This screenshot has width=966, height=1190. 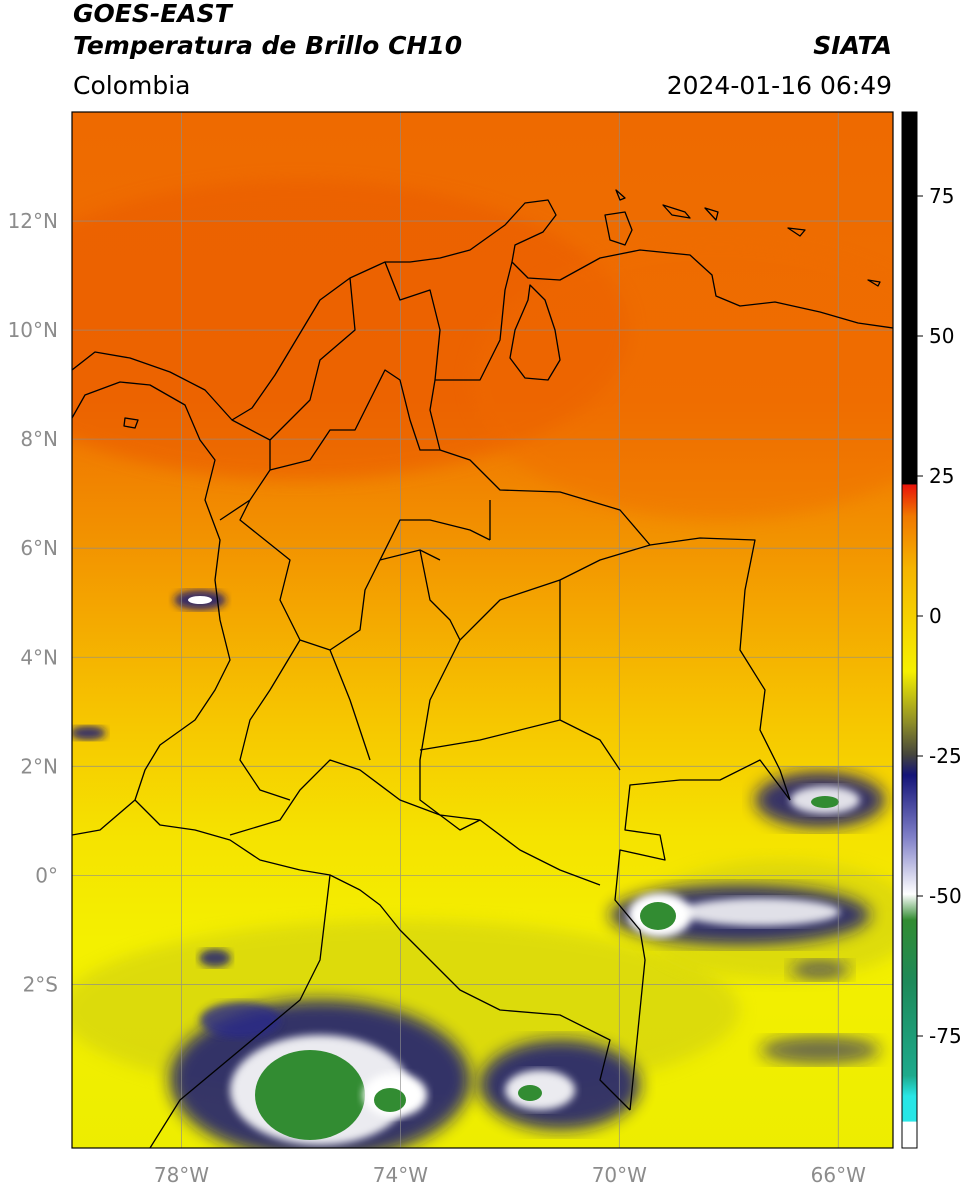 I want to click on lon-axis: 78°W 74°W 70°W 66°W, so click(x=510, y=1175).